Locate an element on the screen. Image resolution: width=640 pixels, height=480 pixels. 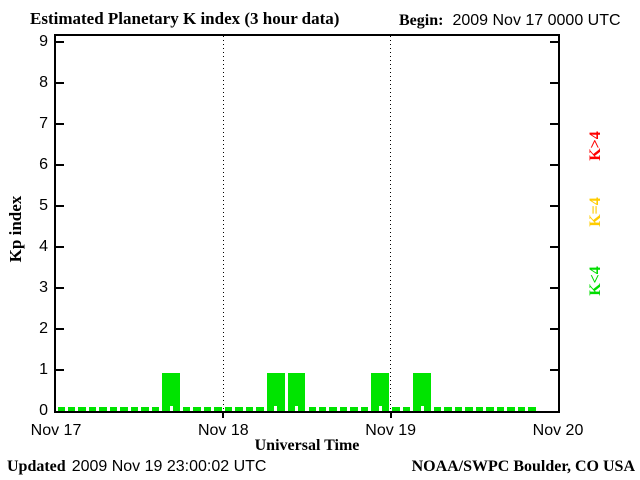
y-tick-label: 9 is located at coordinates (43, 41).